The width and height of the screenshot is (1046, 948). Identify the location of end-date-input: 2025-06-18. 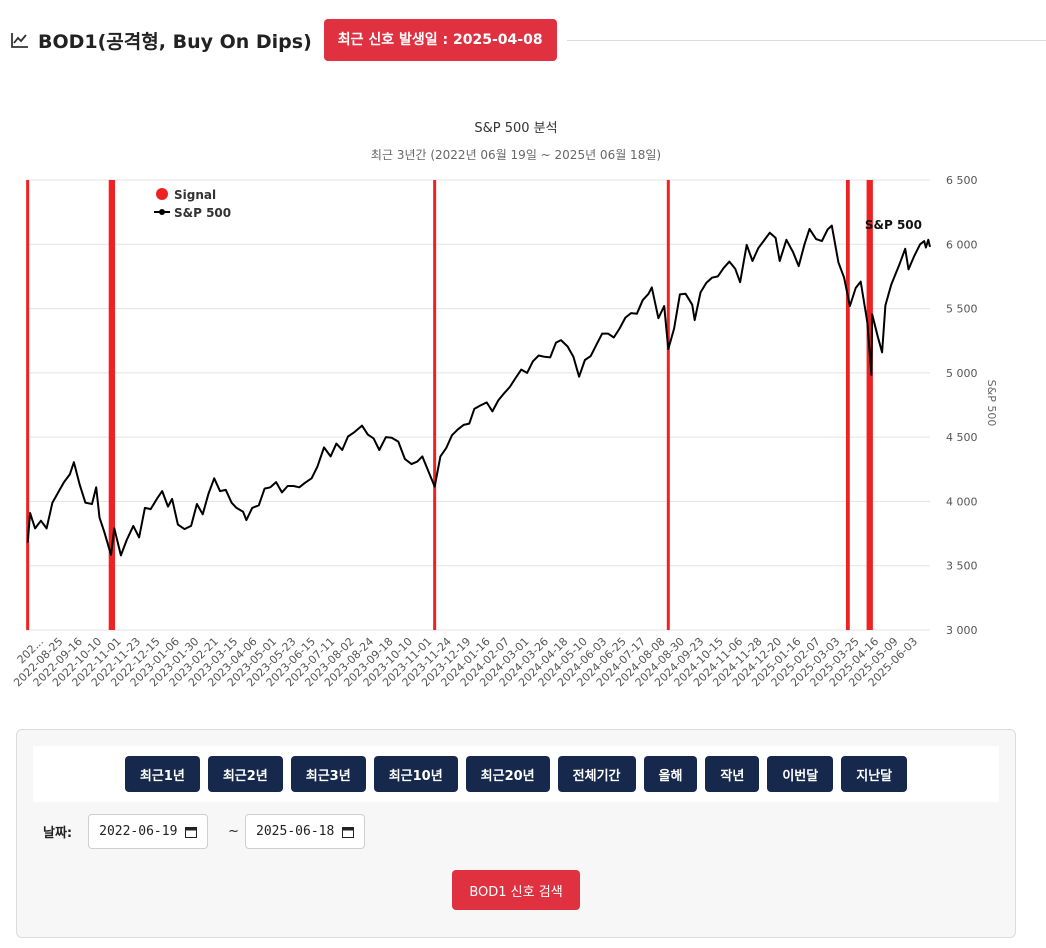
(305, 831).